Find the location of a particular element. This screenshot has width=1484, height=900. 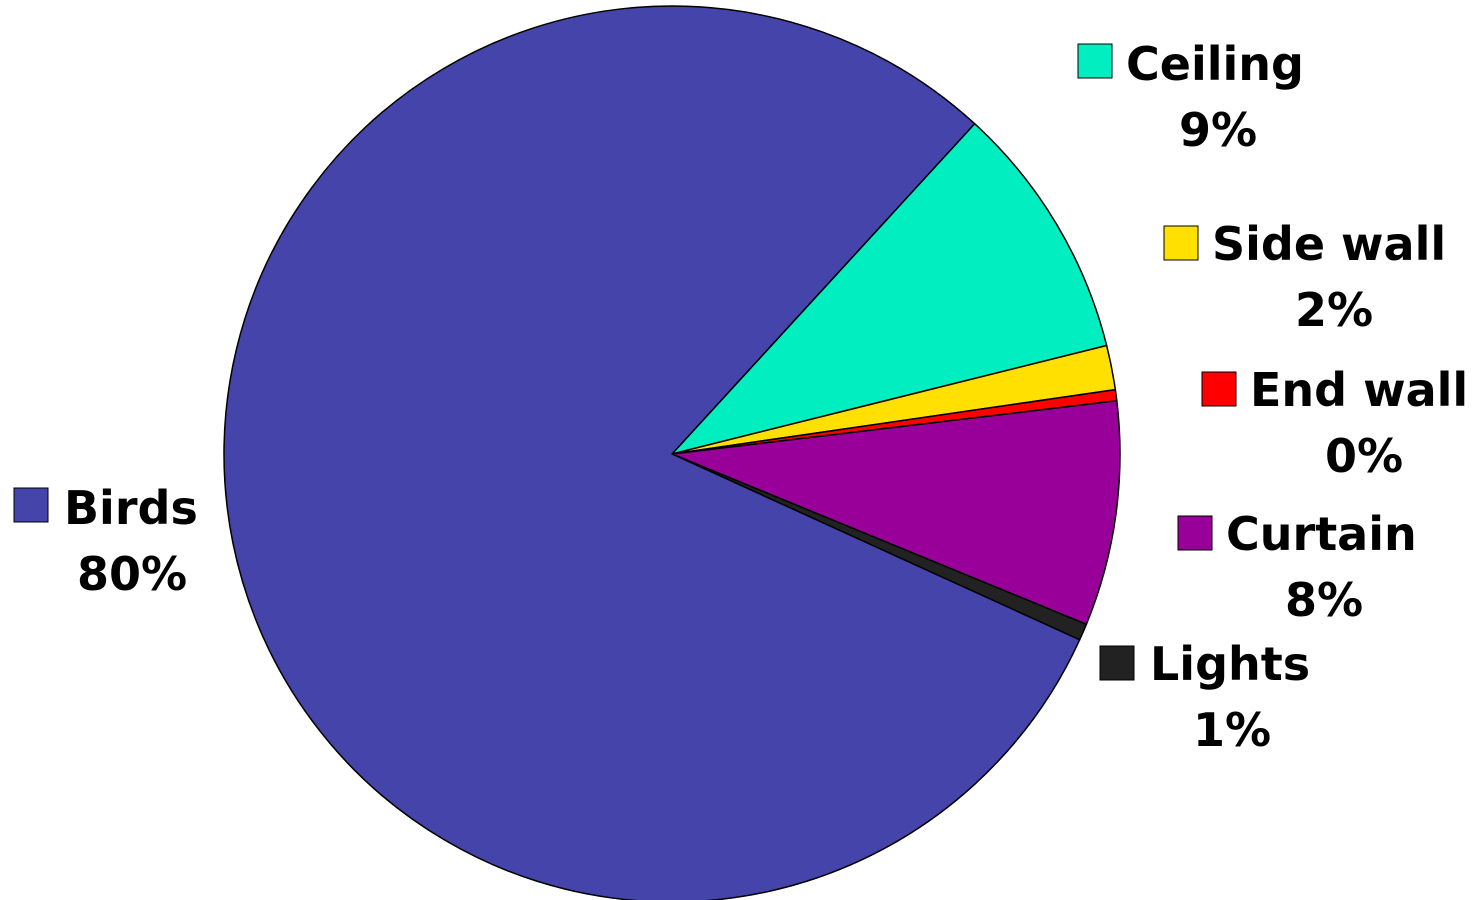

slice-percent-birds: 80% is located at coordinates (132, 574).